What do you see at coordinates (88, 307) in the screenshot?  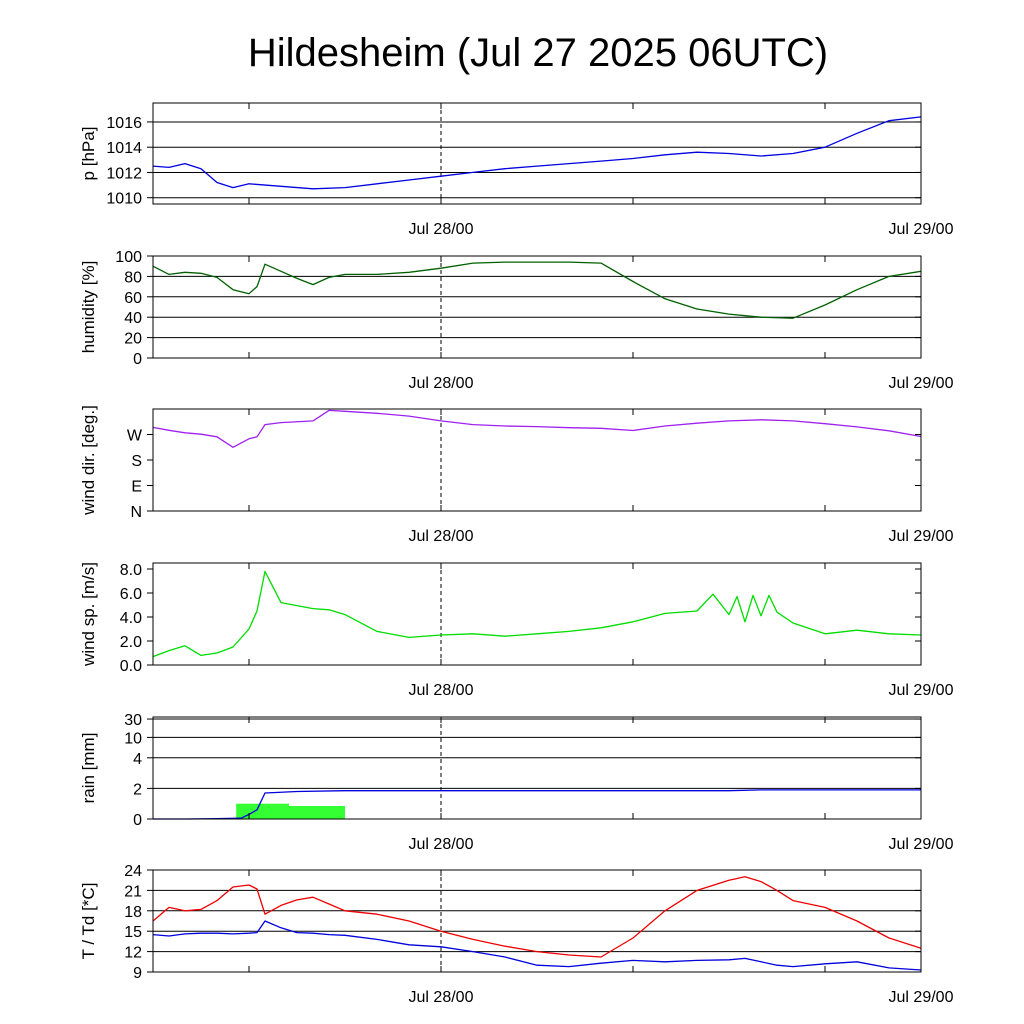 I see `y-axis-label: humidity [%]` at bounding box center [88, 307].